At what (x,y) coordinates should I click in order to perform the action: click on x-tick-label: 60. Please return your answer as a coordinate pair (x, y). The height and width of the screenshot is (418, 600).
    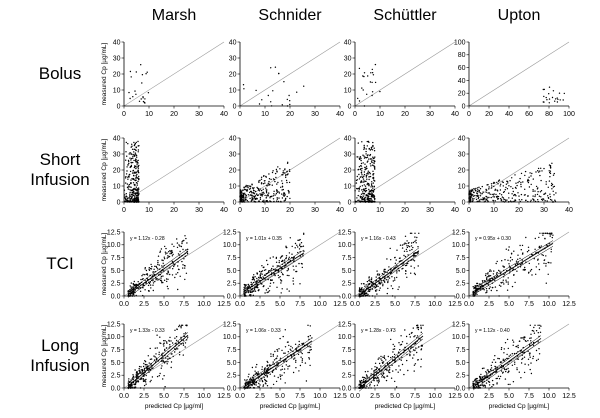
    Looking at the image, I should click on (529, 114).